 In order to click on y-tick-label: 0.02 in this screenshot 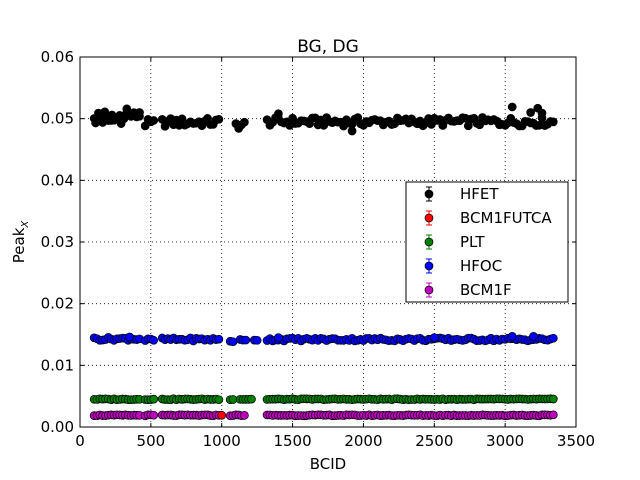, I will do `click(57, 304)`.